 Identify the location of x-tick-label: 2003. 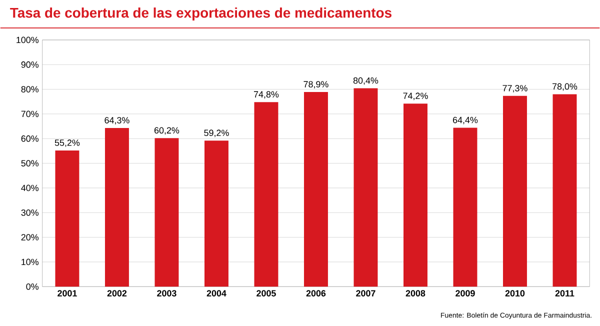
(166, 293).